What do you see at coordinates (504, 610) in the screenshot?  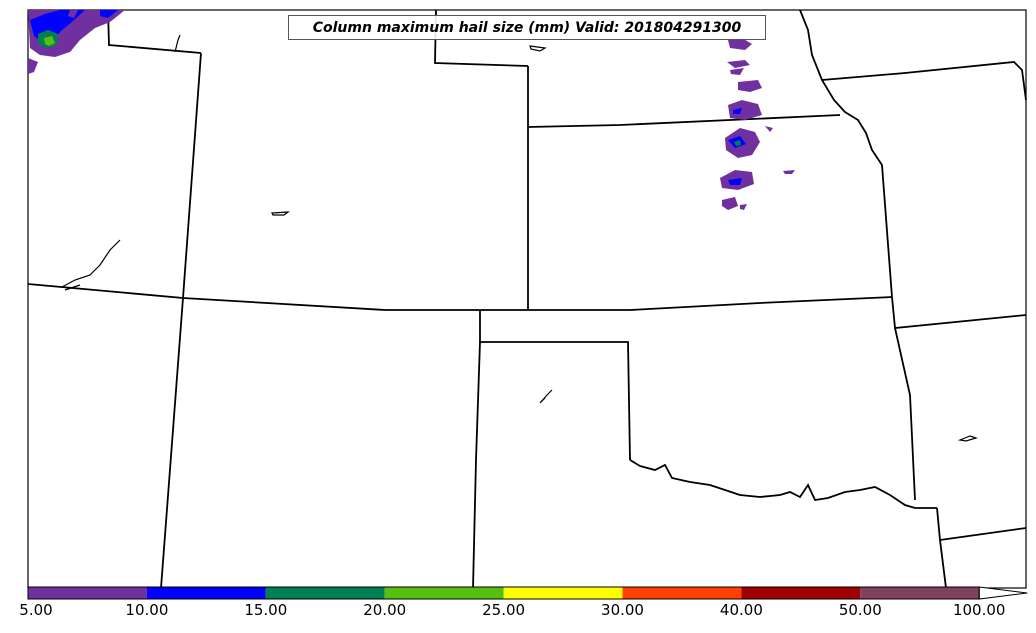 I see `colorbar-tick-label: 25.00` at bounding box center [504, 610].